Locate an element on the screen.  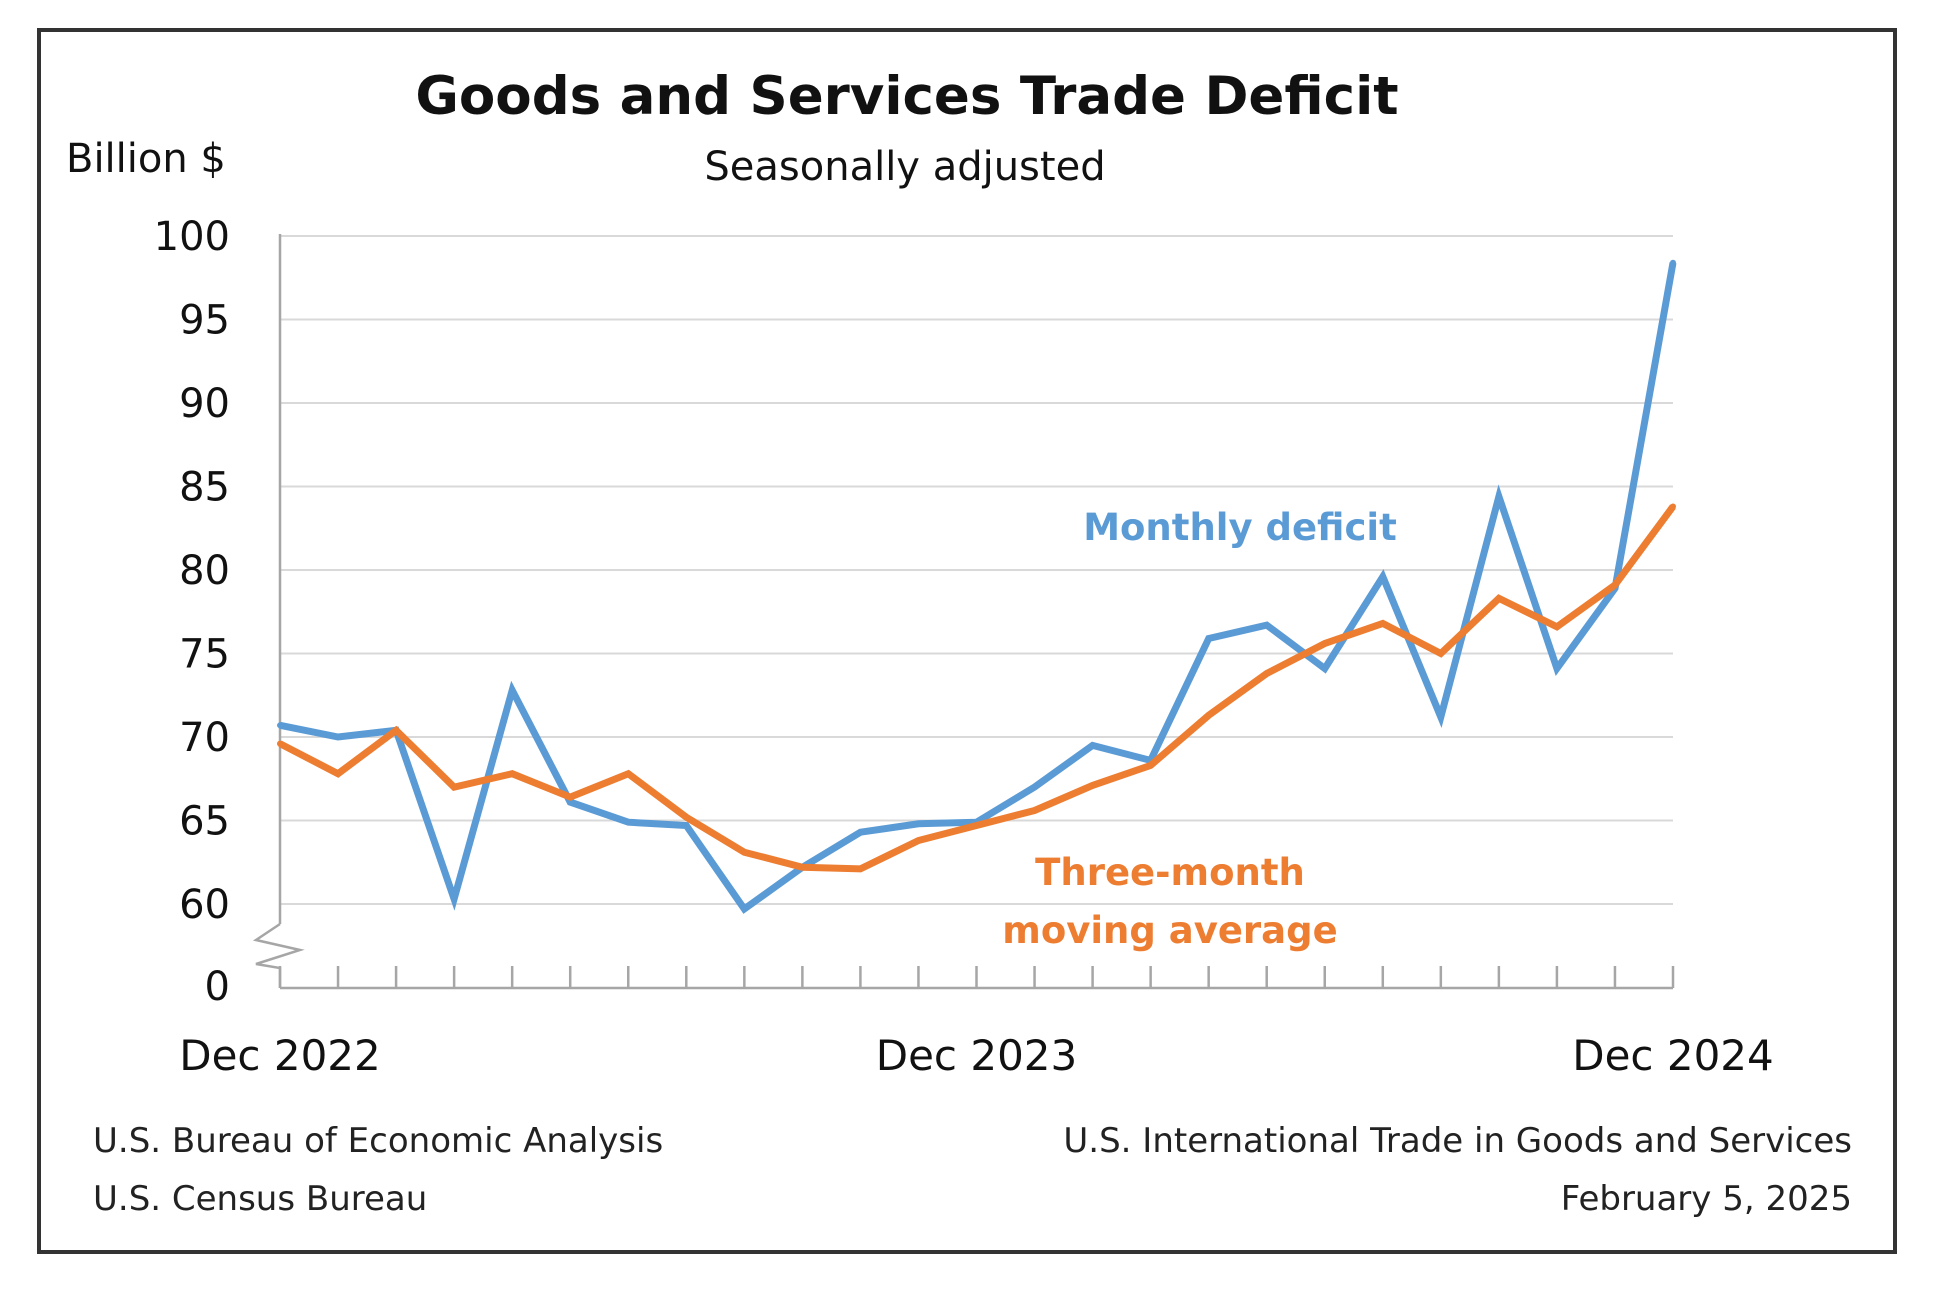
x-tick-label-dec-2023: Dec 2023 is located at coordinates (977, 1055).